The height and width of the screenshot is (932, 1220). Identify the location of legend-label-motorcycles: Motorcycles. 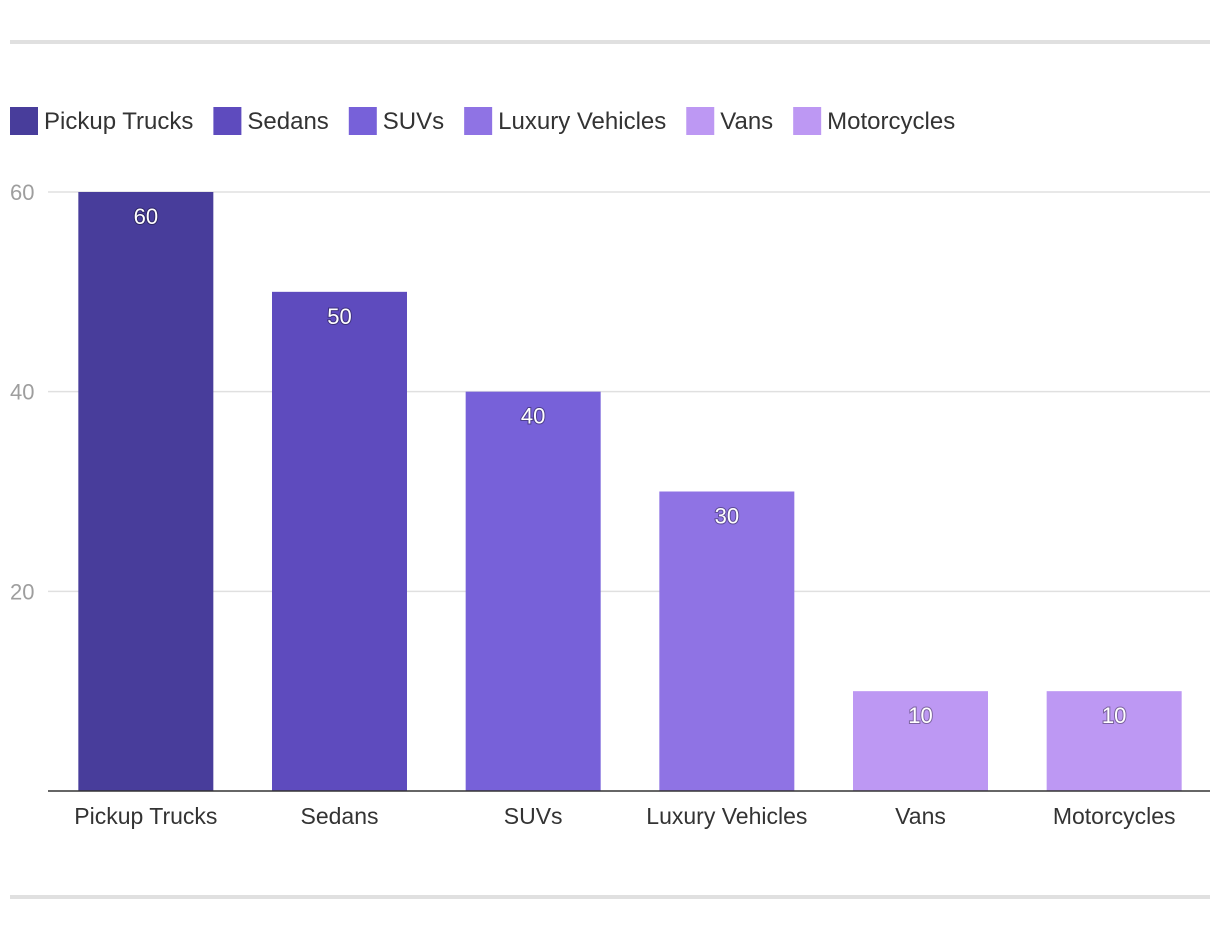
(891, 121).